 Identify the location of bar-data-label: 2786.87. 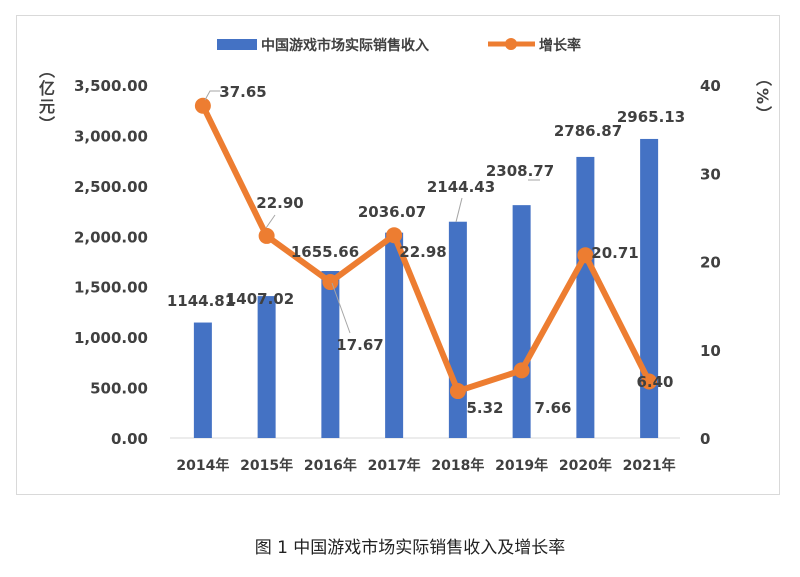
(588, 131).